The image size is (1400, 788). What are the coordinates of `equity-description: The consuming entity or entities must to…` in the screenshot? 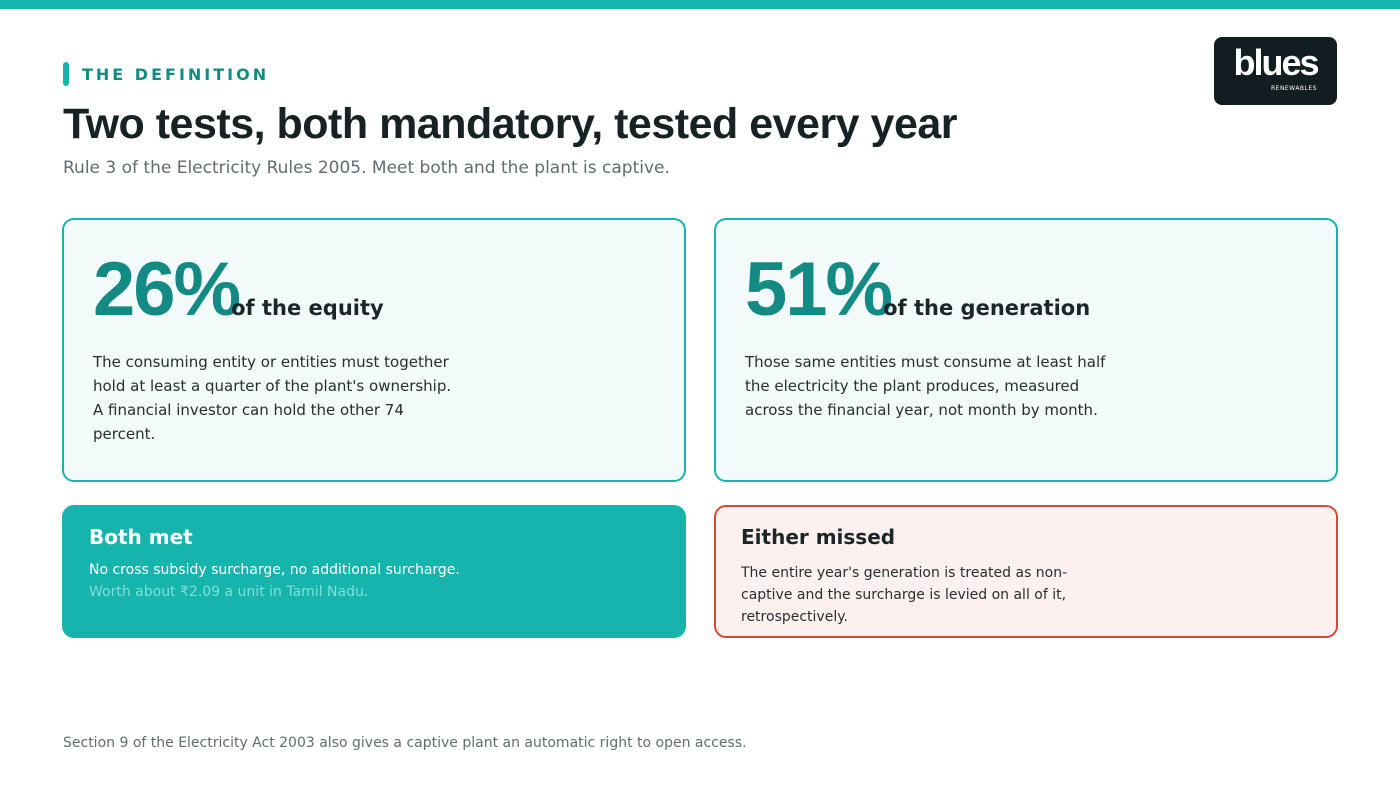 It's located at (272, 398).